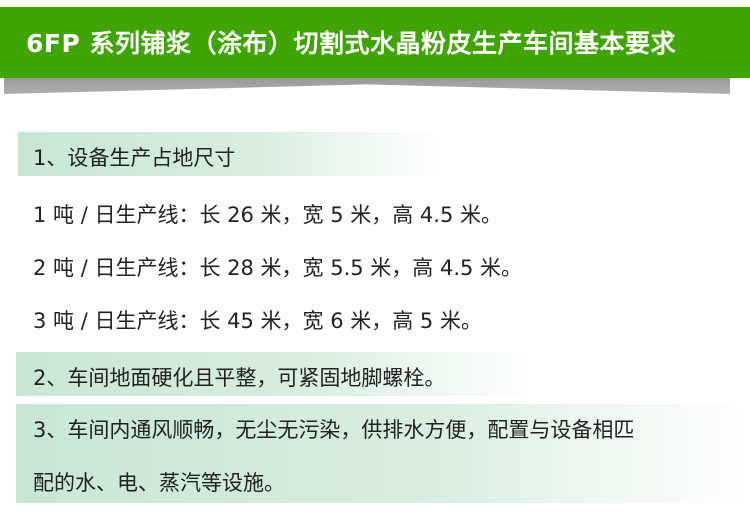  I want to click on section-1-highlight, so click(230, 154).